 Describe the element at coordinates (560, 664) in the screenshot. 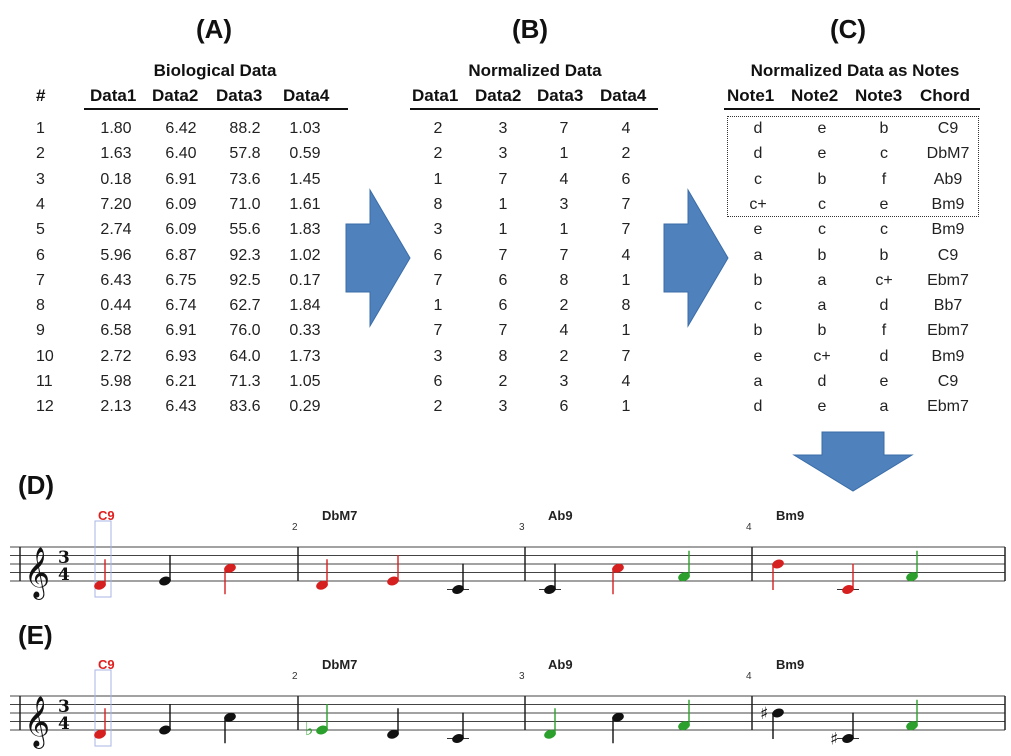

I see `chord-symbol: Ab9` at that location.